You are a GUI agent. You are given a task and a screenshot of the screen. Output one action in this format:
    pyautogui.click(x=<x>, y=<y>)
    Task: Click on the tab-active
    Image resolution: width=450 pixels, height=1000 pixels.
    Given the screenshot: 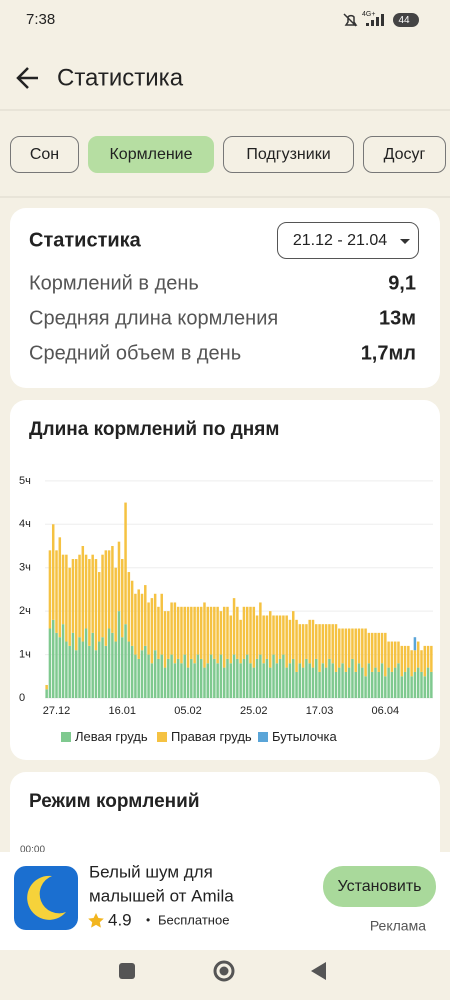 What is the action you would take?
    pyautogui.click(x=151, y=154)
    